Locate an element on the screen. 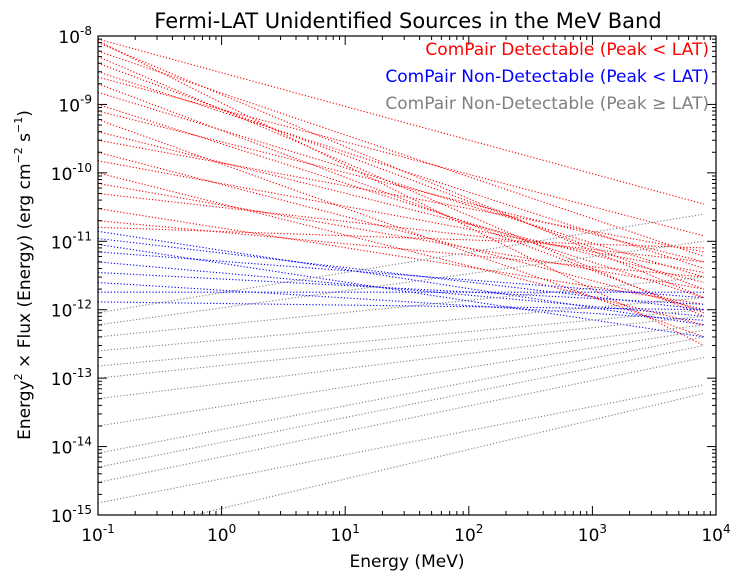  y-axis-label: Energy2 × Flux (Energy) (erg cm−2 s−1) is located at coordinates (23, 275).